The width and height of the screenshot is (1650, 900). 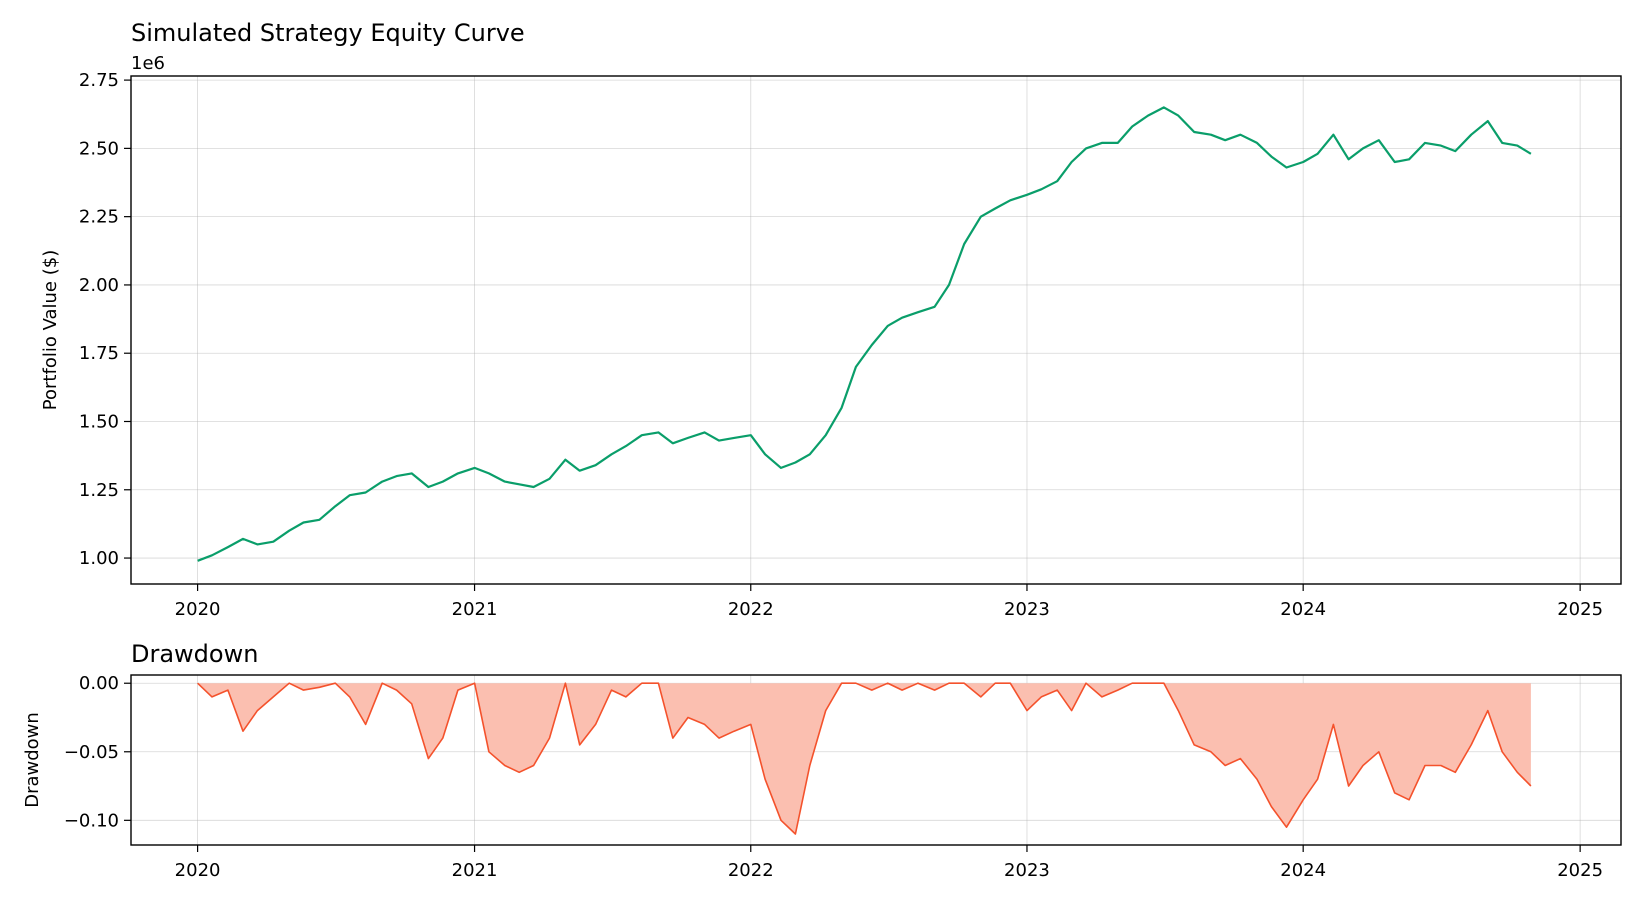 What do you see at coordinates (751, 609) in the screenshot?
I see `equity-x-tick-label: 2022` at bounding box center [751, 609].